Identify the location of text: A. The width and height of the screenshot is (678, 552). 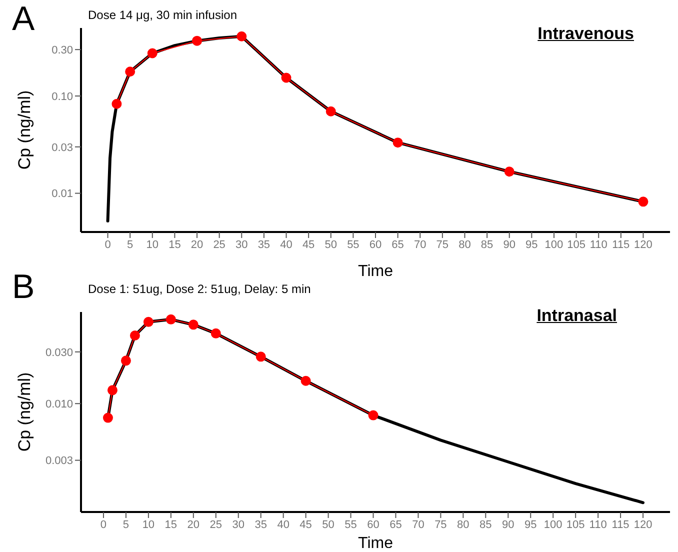
(23, 19).